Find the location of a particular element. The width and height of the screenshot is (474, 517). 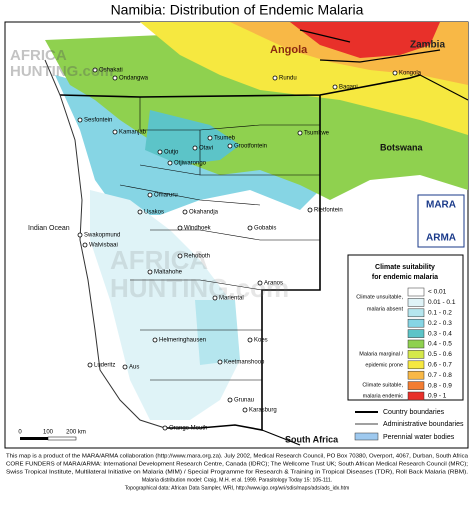

country-label: Angola is located at coordinates (289, 50).